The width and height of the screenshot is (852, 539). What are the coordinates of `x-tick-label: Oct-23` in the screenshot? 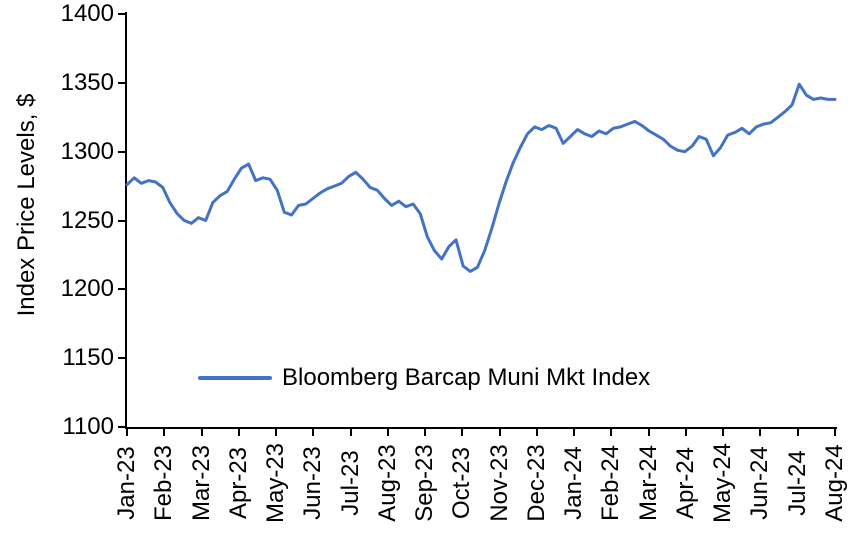 It's located at (462, 483).